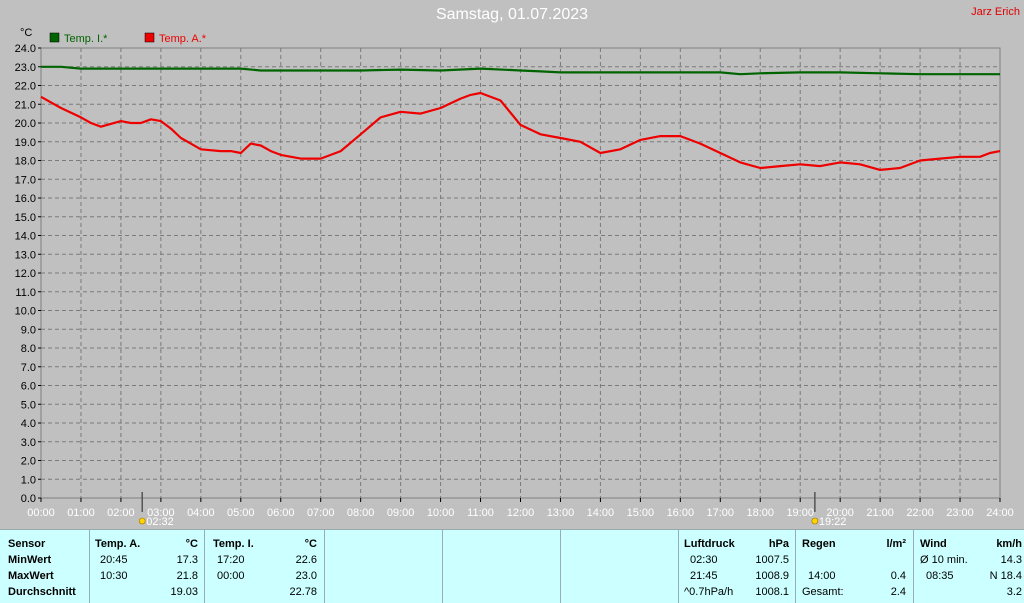 The height and width of the screenshot is (603, 1024). I want to click on y-tick-label: 1.0, so click(28, 480).